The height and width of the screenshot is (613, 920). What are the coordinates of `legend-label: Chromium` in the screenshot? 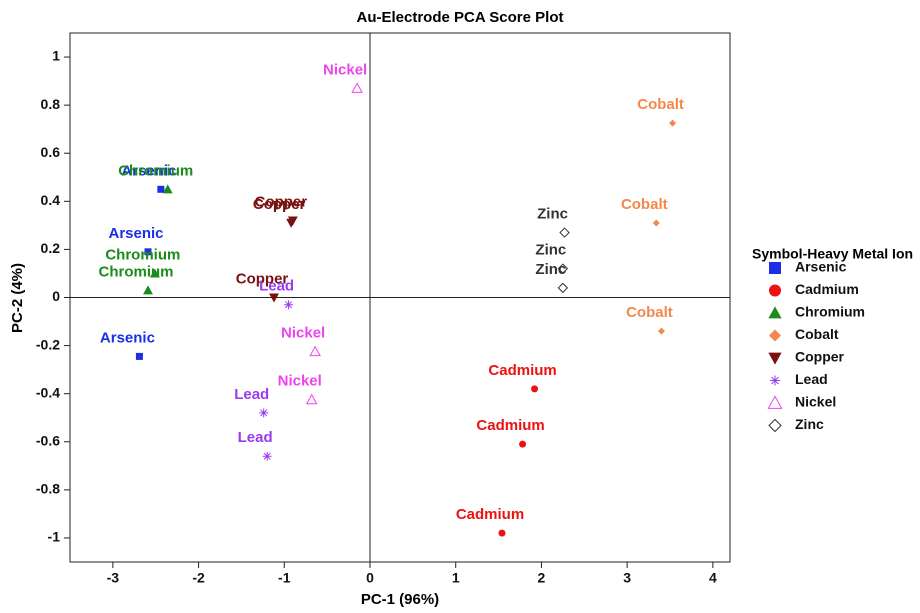 It's located at (830, 312).